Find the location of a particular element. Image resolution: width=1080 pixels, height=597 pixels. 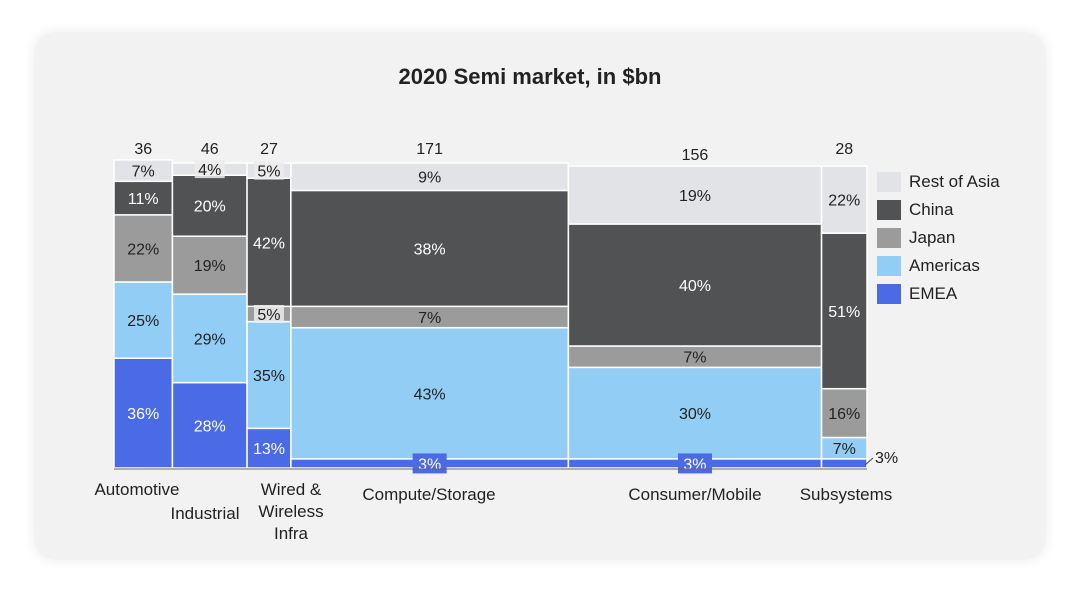

segment-label-consumer-mobile-emea: 3% is located at coordinates (694, 464).